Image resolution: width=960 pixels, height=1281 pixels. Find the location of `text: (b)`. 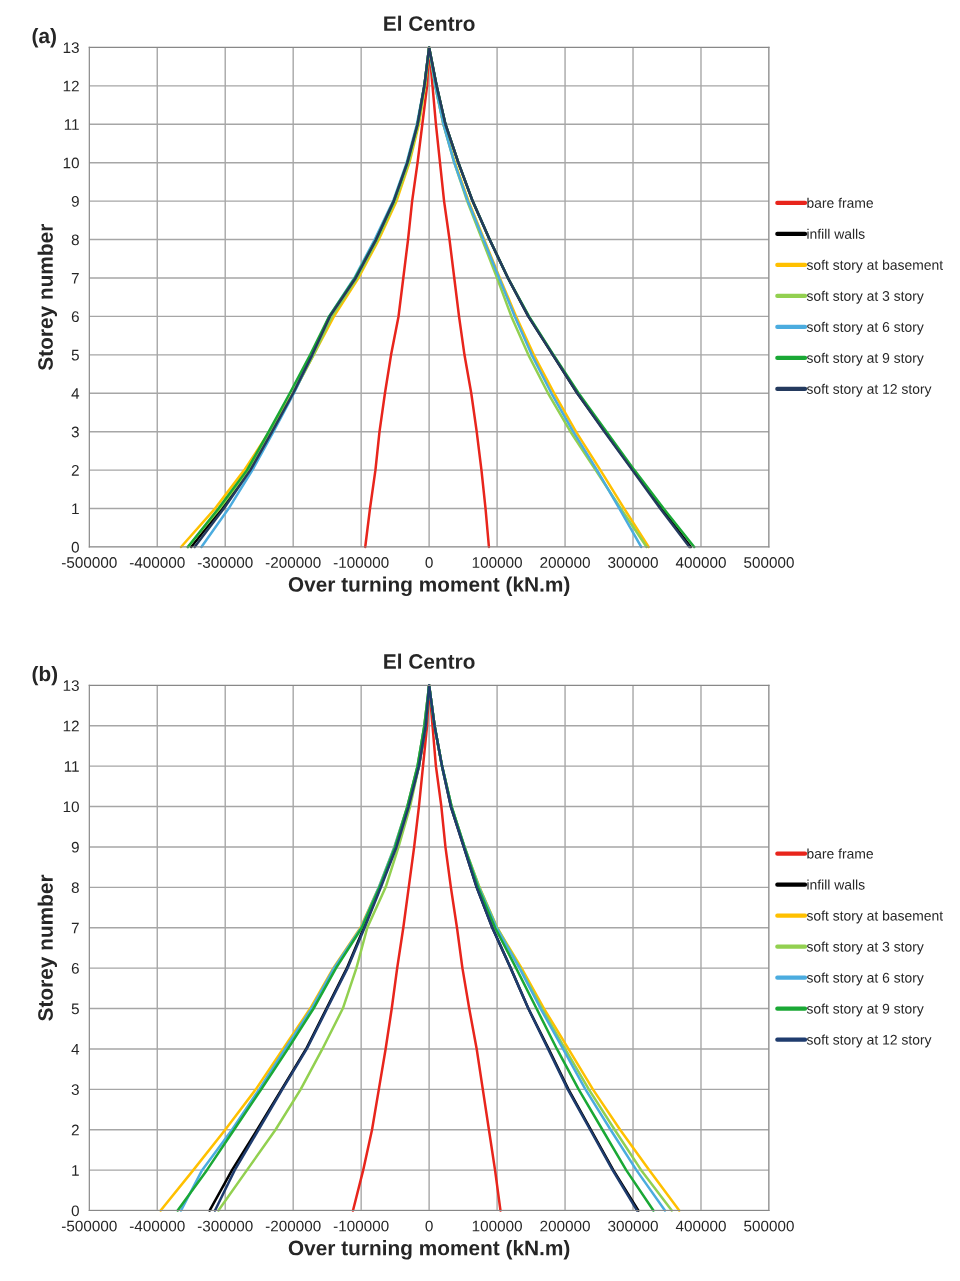

text: (b) is located at coordinates (45, 675).